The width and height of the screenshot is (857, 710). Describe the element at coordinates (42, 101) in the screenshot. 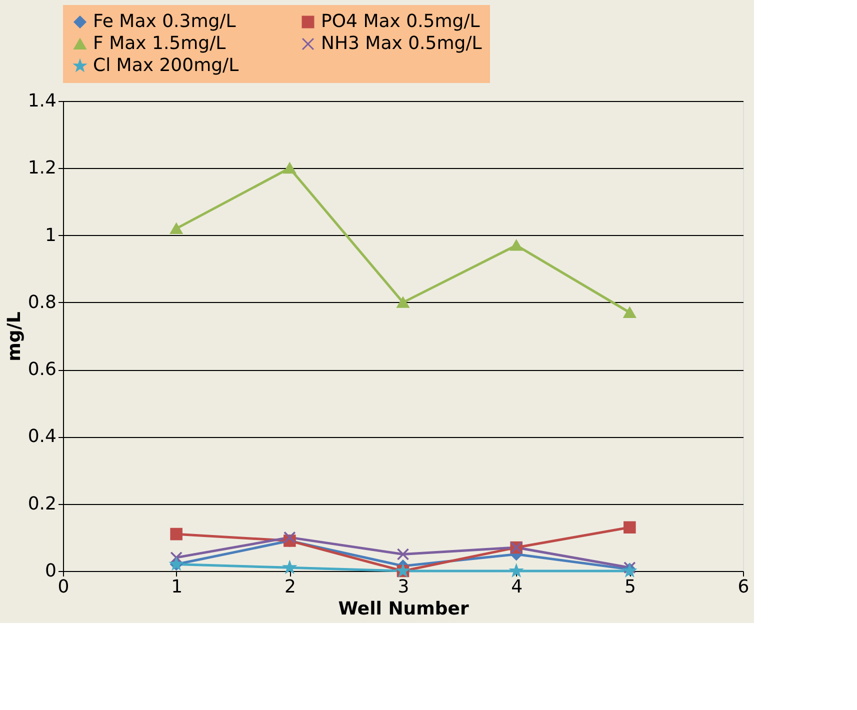

I see `y-tick-label: 1.4` at that location.